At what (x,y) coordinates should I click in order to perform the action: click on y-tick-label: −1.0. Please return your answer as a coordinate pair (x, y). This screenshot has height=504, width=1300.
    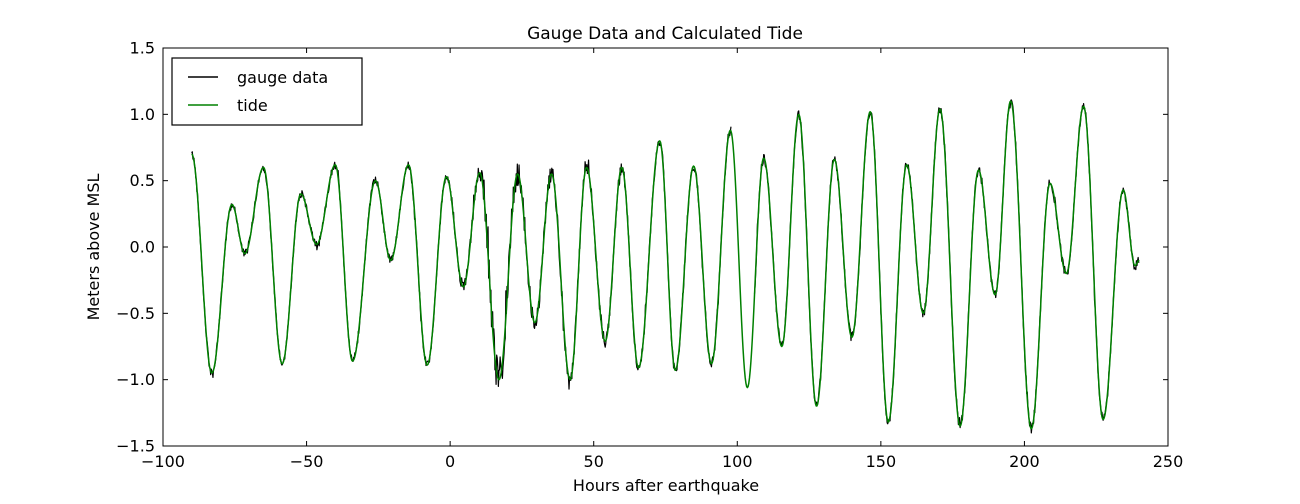
    Looking at the image, I should click on (135, 379).